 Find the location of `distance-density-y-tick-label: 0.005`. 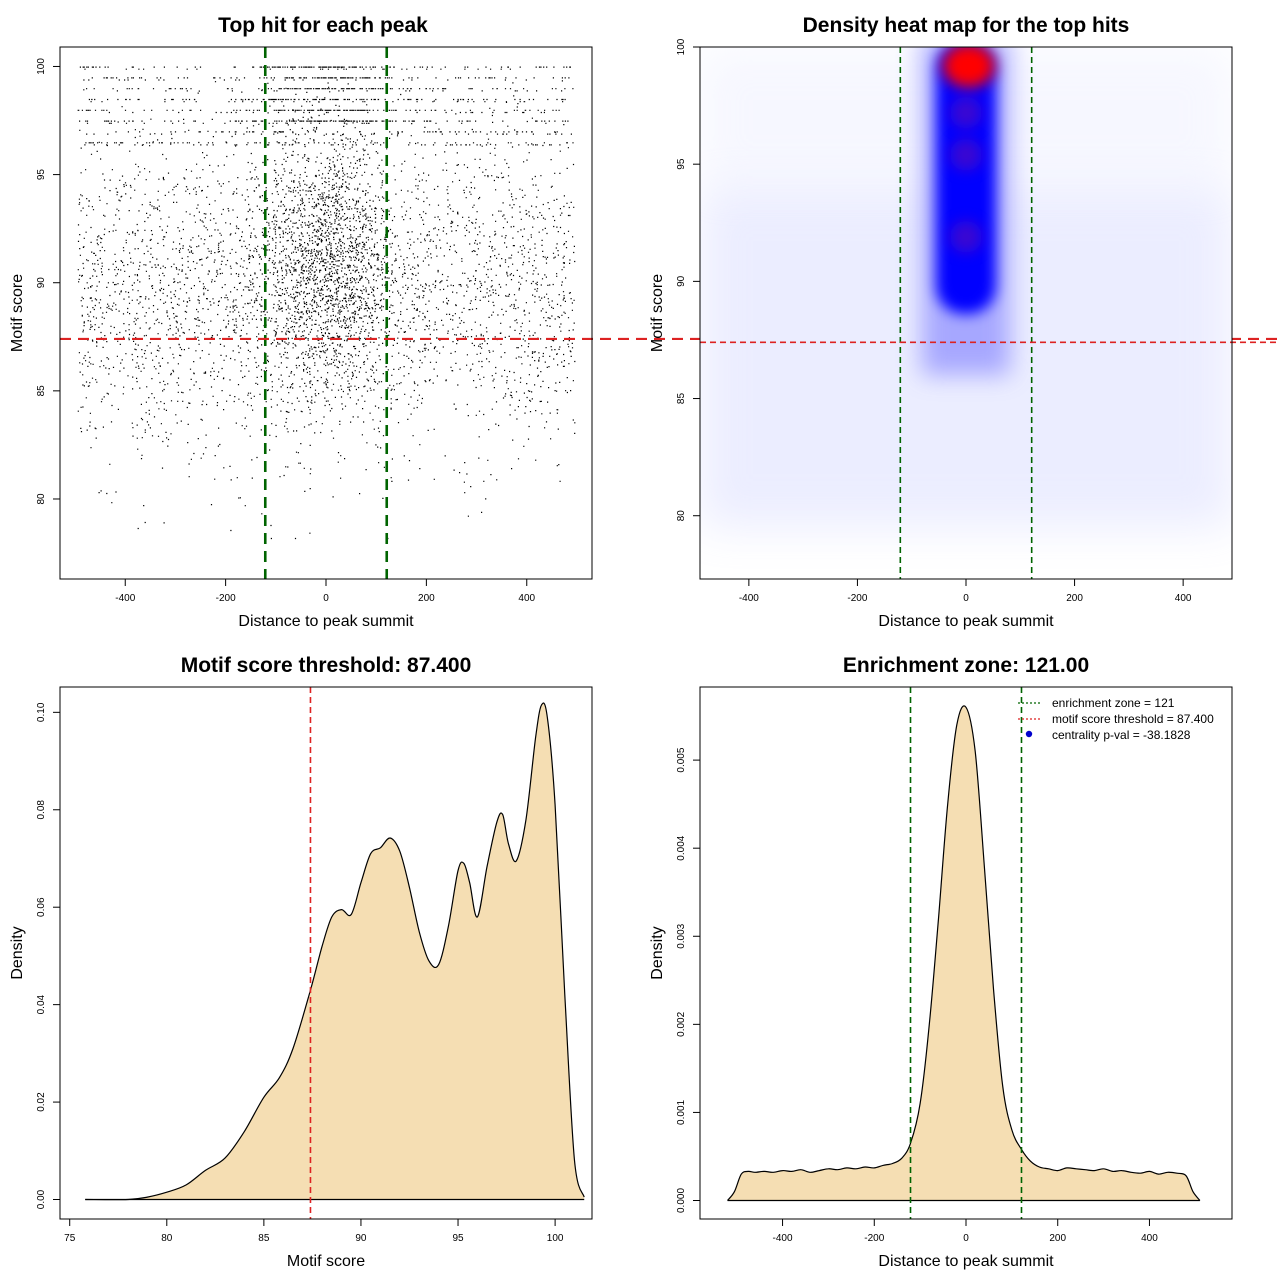

distance-density-y-tick-label: 0.005 is located at coordinates (681, 759).